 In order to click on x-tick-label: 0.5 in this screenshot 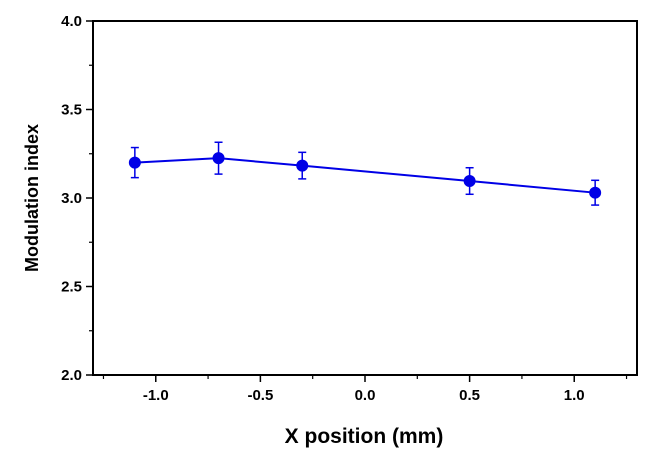, I will do `click(469, 395)`.